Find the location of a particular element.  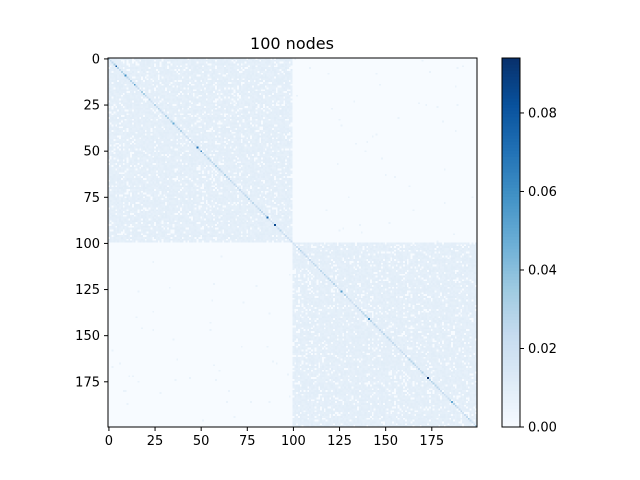

x-tick-label: 100 is located at coordinates (293, 441).